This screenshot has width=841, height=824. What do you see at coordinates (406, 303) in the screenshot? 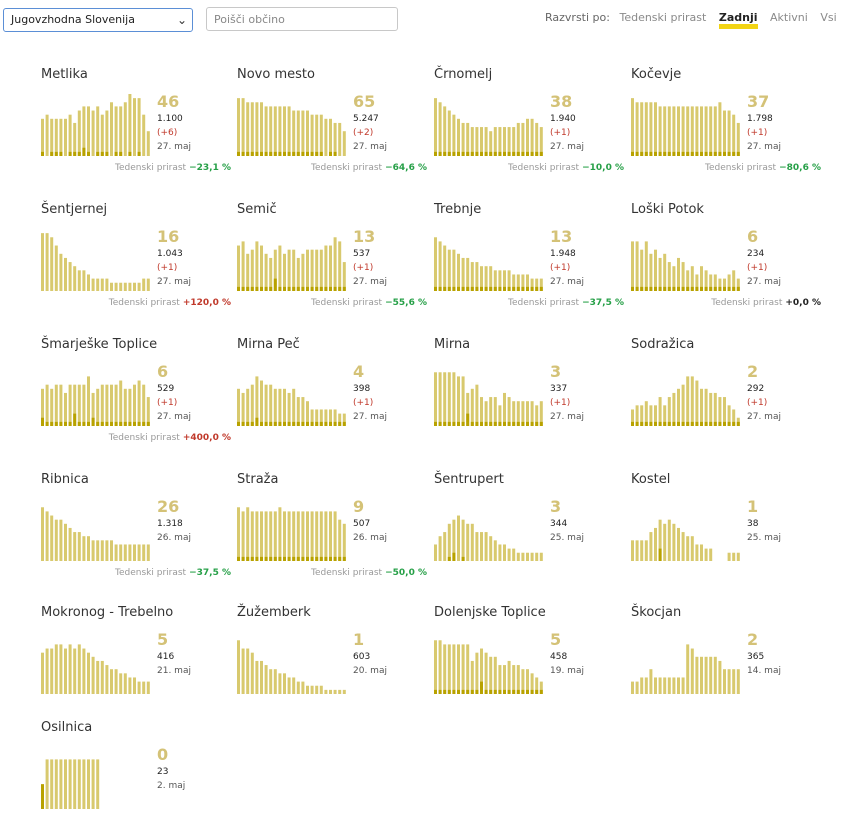
I see `weekly-growth-value: −55,6 %` at bounding box center [406, 303].